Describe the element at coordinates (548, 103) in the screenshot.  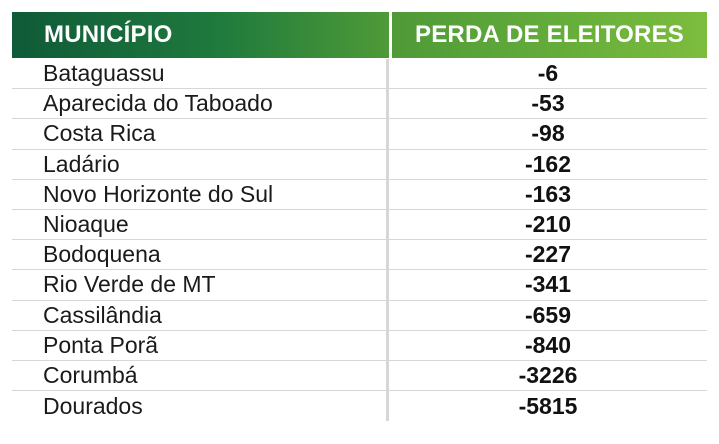
I see `perda-cell: -53` at that location.